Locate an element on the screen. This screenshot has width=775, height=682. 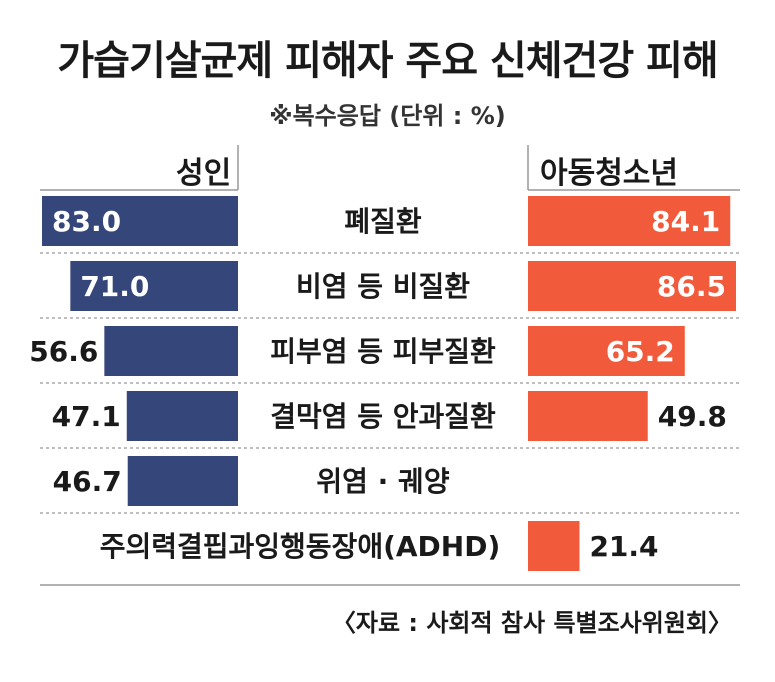
data-label-adult: 71.0 is located at coordinates (114, 286).